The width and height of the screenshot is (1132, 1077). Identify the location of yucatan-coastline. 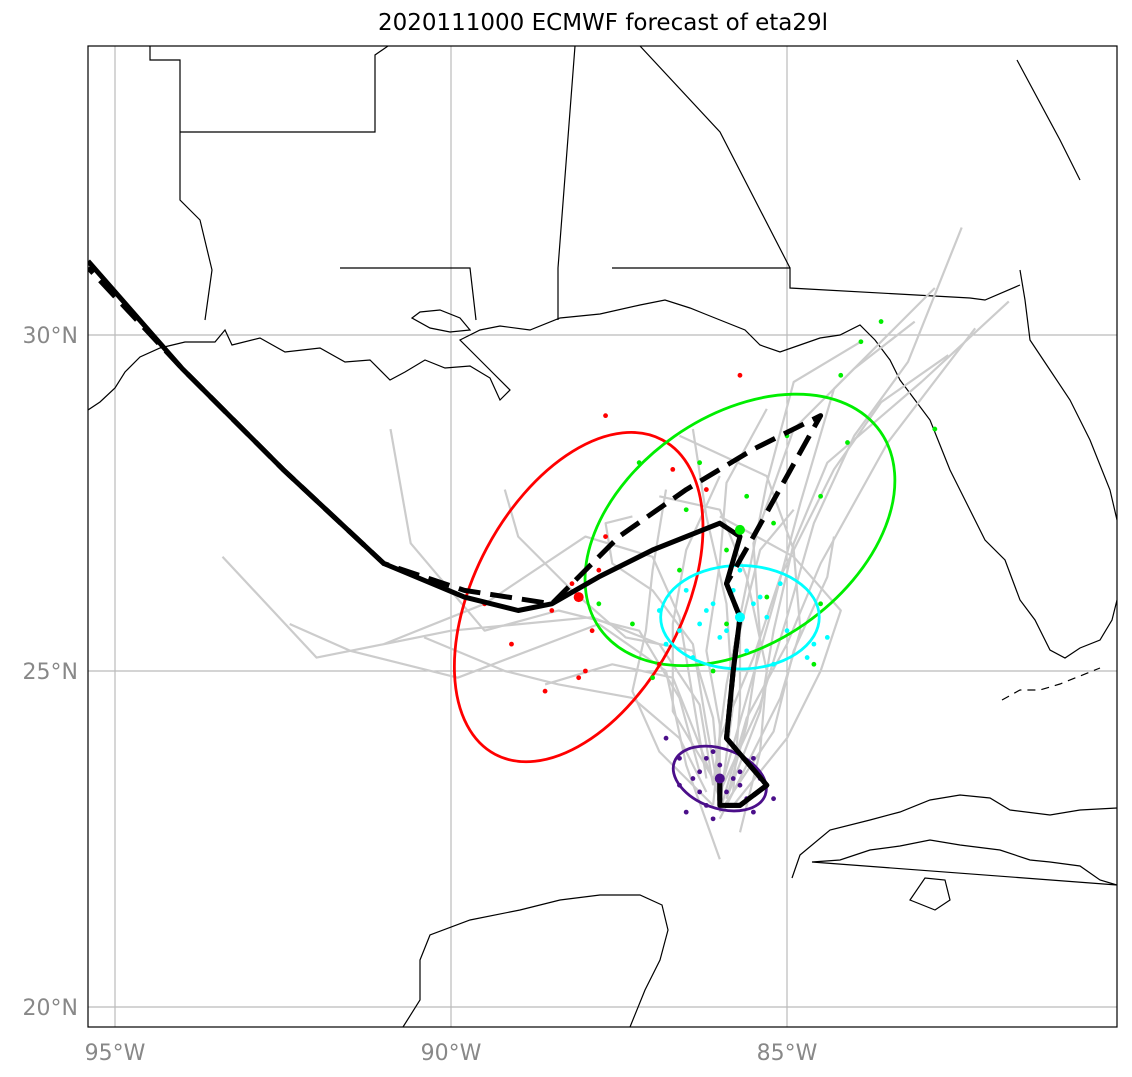
(535, 960).